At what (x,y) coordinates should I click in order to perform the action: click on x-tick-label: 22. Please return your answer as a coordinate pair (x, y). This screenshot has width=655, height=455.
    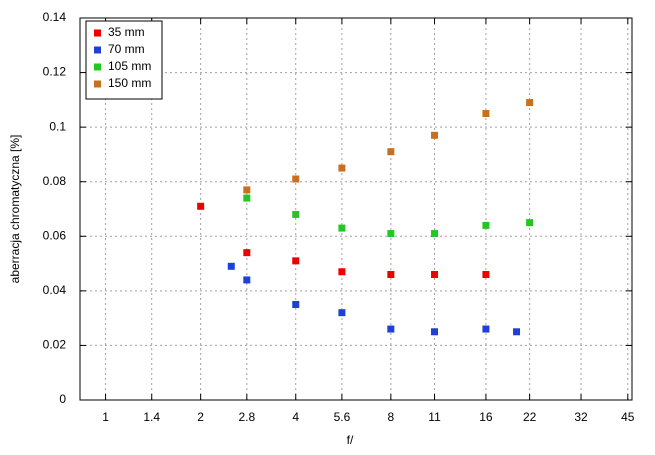
    Looking at the image, I should click on (530, 417).